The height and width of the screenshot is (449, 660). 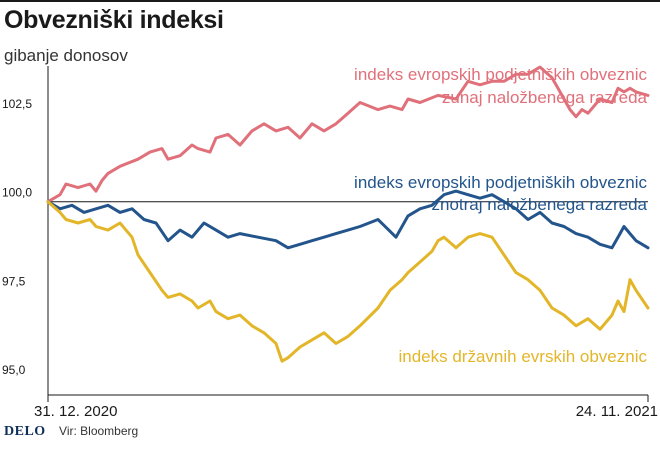 What do you see at coordinates (114, 20) in the screenshot?
I see `page-title: Obvezniški indeksi` at bounding box center [114, 20].